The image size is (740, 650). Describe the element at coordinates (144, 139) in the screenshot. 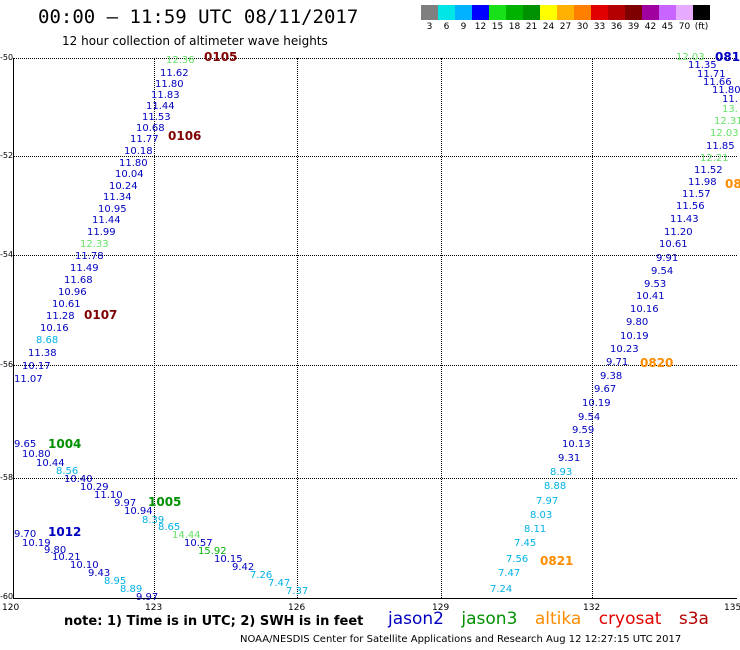

I see `wave-height-value: 11.77` at that location.